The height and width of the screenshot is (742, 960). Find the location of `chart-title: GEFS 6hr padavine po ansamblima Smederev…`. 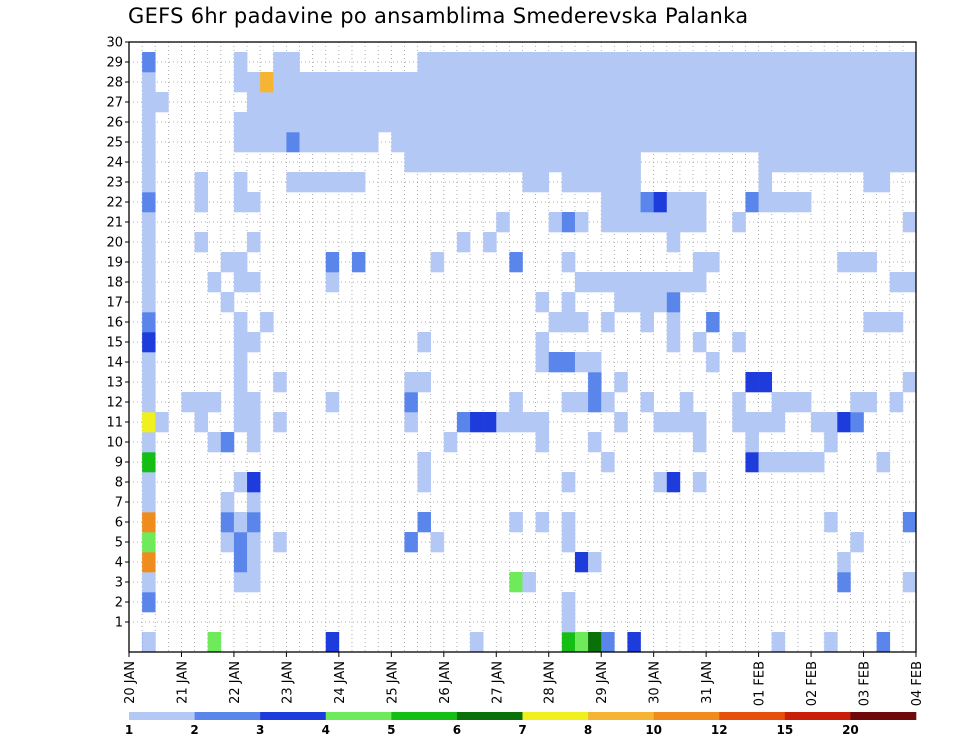

chart-title: GEFS 6hr padavine po ansamblima Smederev… is located at coordinates (438, 16).